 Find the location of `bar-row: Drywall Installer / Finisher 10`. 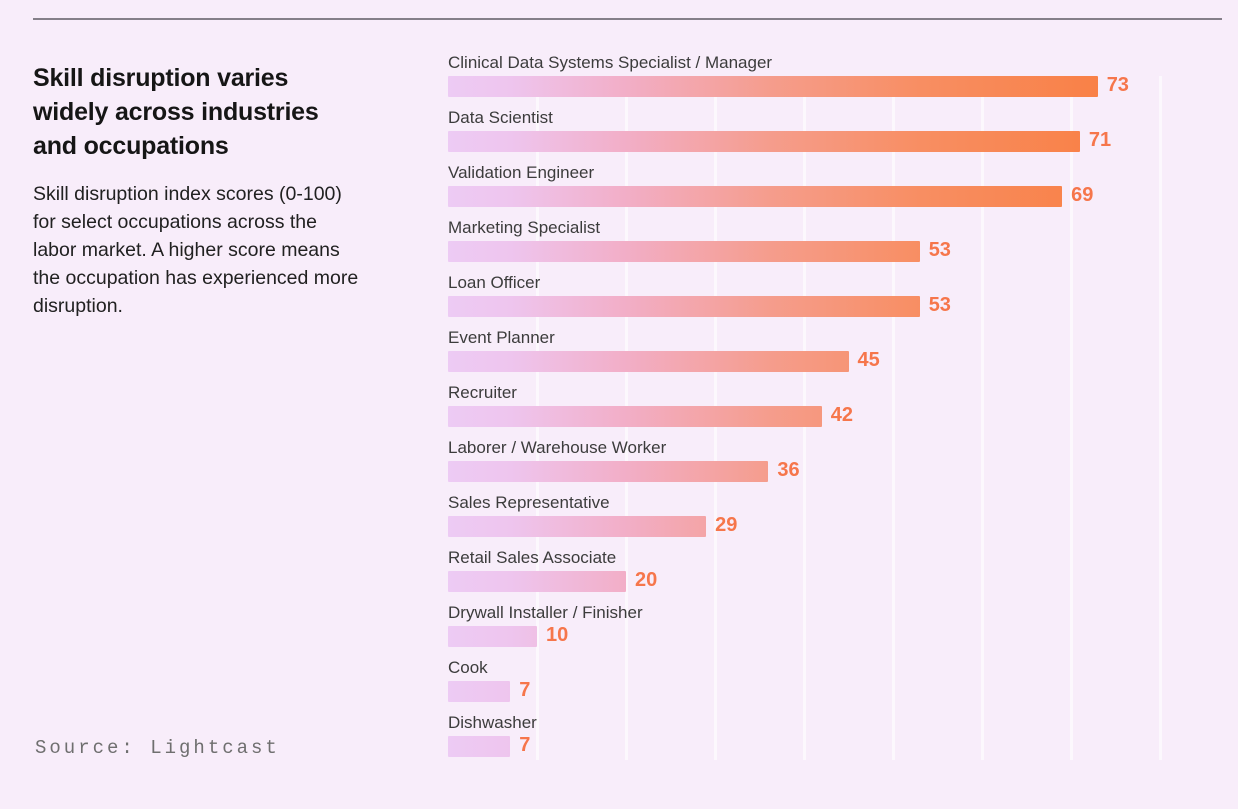

bar-row: Drywall Installer / Finisher 10 is located at coordinates (843, 625).